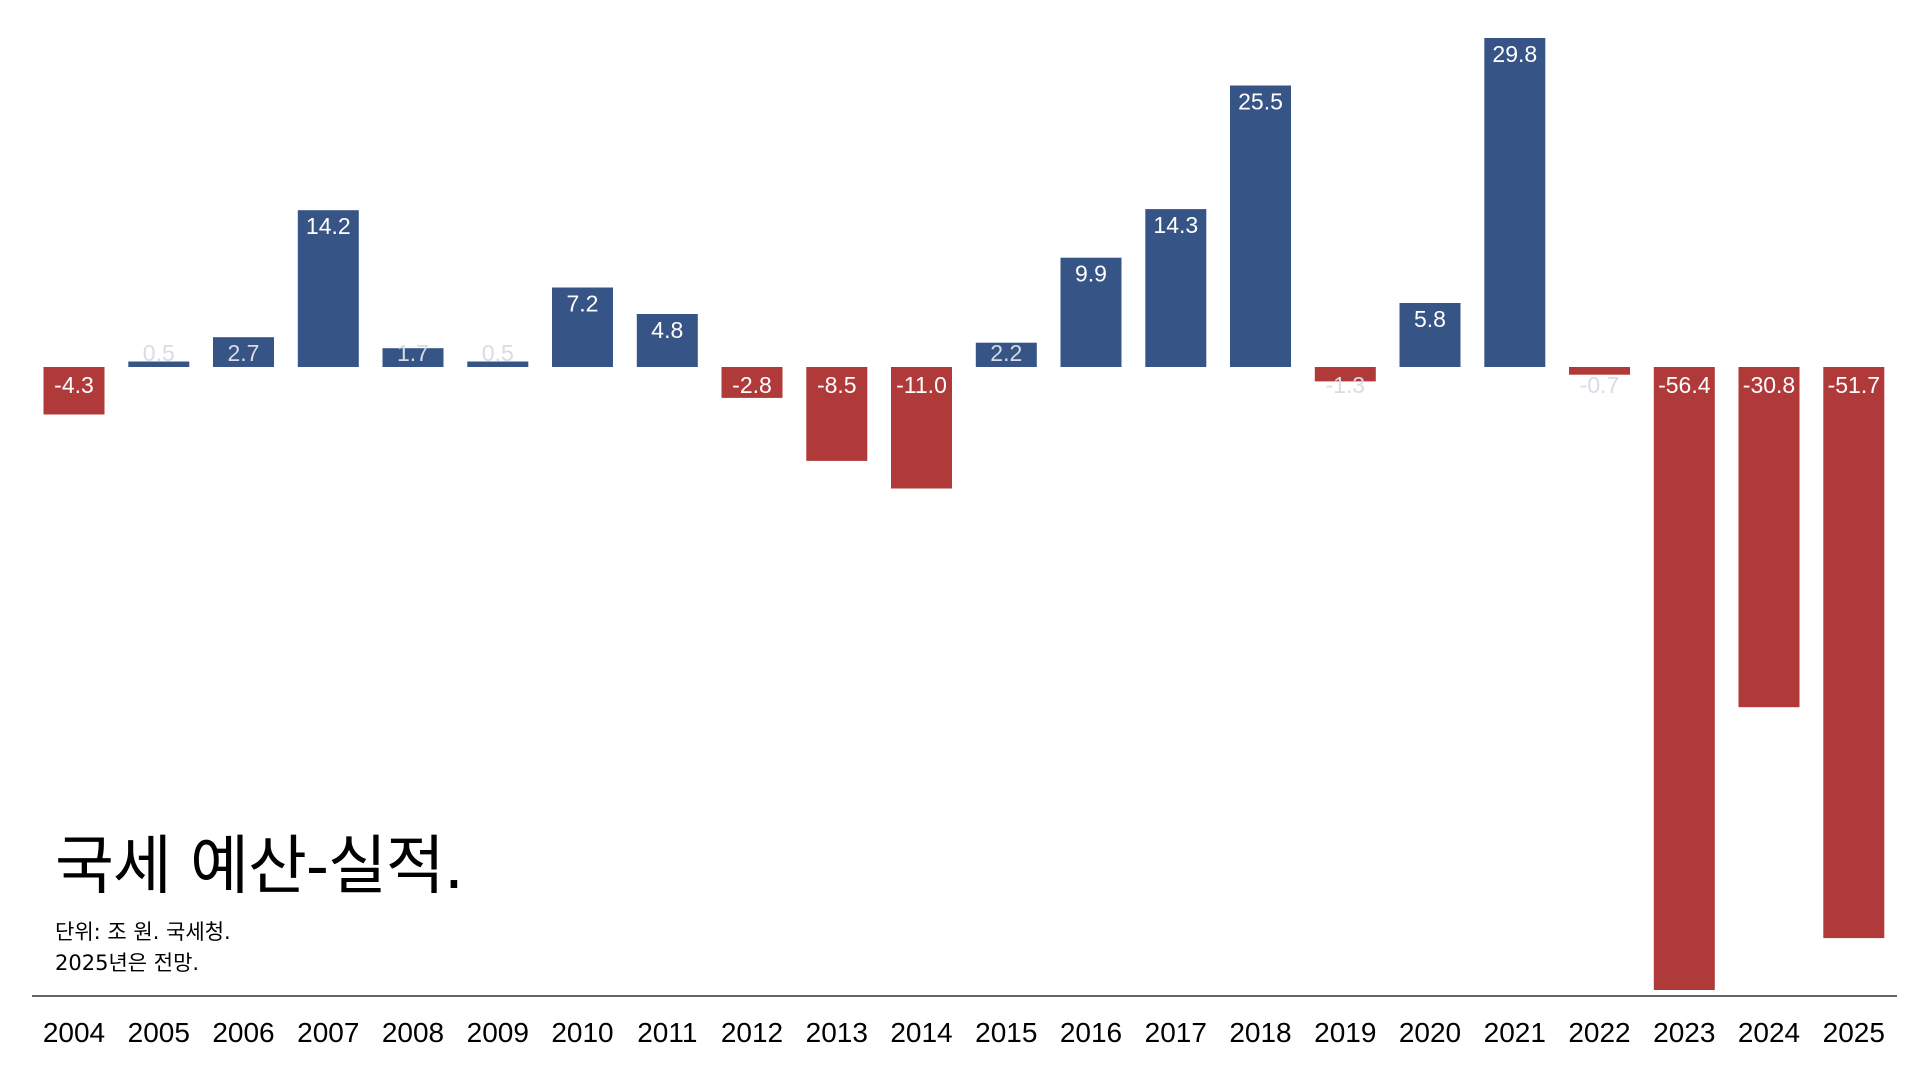 This screenshot has height=1080, width=1920. I want to click on chart-note-forecast: 2025년은 전망., so click(127, 963).